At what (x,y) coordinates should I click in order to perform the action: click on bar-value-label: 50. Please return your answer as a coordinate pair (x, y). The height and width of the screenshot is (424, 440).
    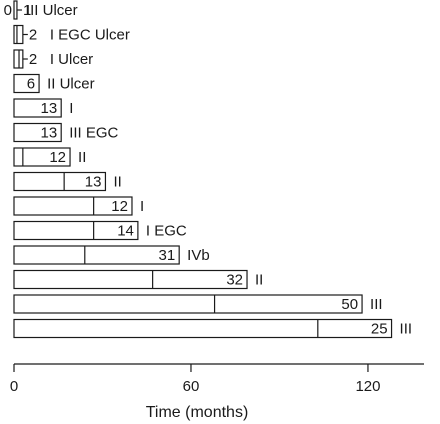
    Looking at the image, I should click on (349, 304).